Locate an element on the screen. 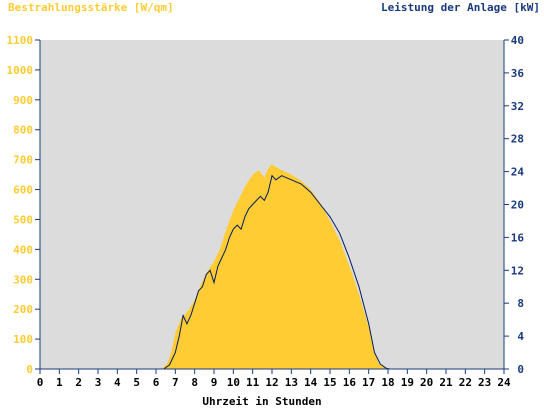  right-tick-label: 28 is located at coordinates (517, 139).